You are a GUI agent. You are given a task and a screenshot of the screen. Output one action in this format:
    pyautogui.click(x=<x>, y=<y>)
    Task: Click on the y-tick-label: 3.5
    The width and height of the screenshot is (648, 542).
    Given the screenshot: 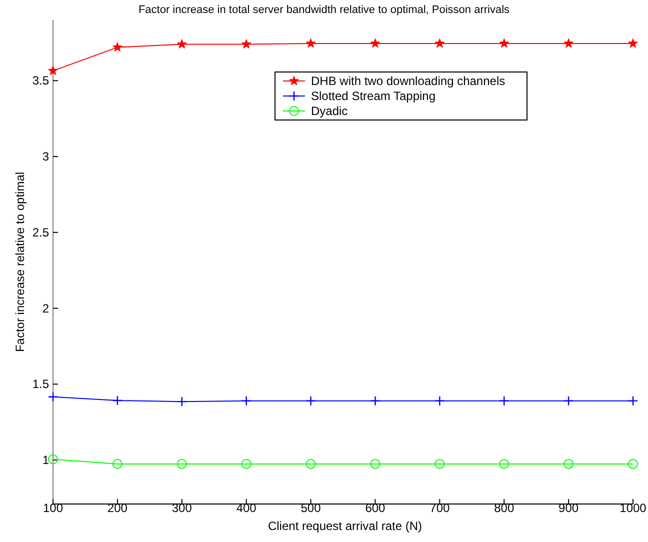 What is the action you would take?
    pyautogui.click(x=41, y=81)
    